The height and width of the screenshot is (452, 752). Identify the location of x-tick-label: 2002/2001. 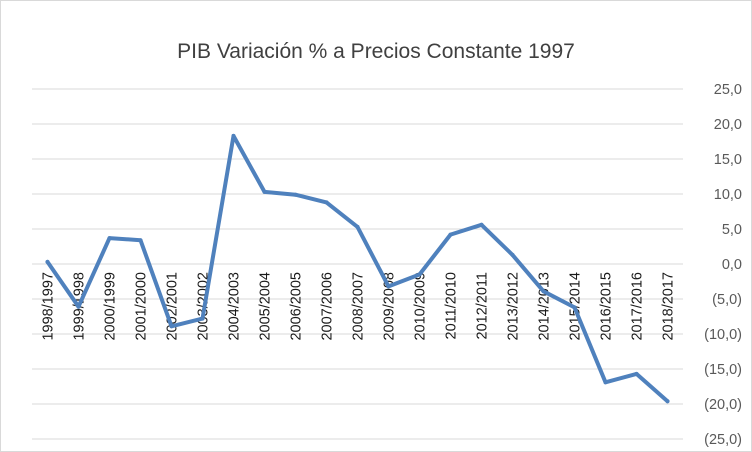
(173, 306).